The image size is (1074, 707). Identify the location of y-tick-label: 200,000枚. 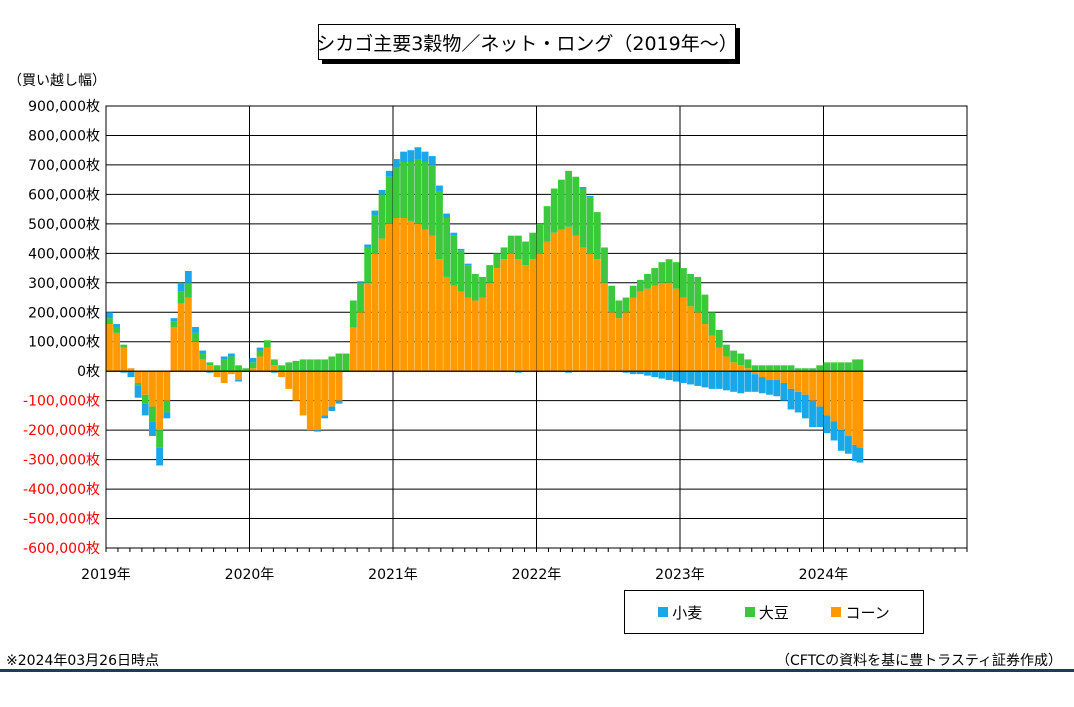
(64, 313).